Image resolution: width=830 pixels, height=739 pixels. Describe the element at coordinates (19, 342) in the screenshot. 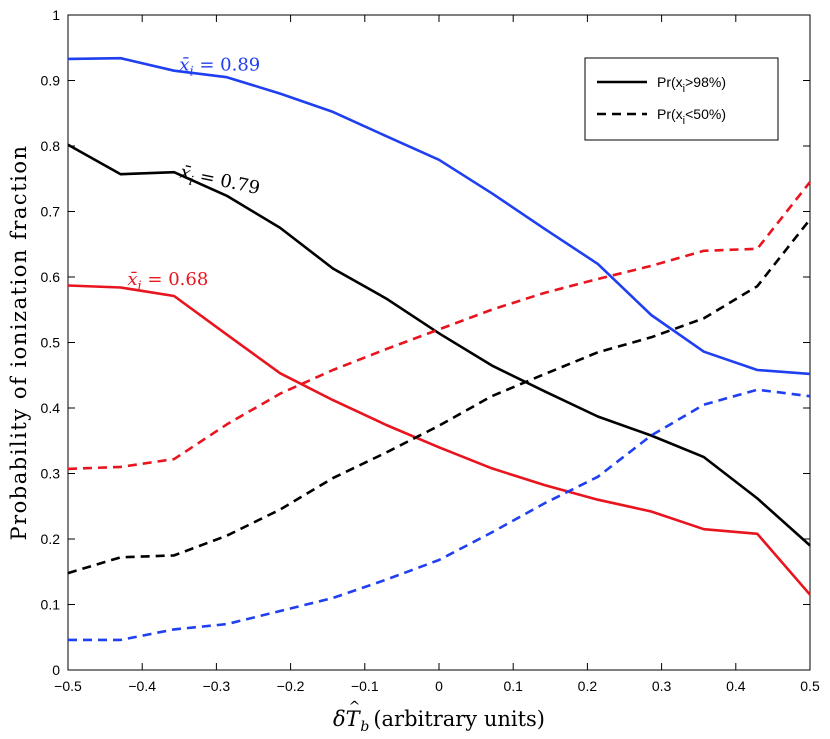

I see `y-axis-title: Probability of ionization fraction` at that location.